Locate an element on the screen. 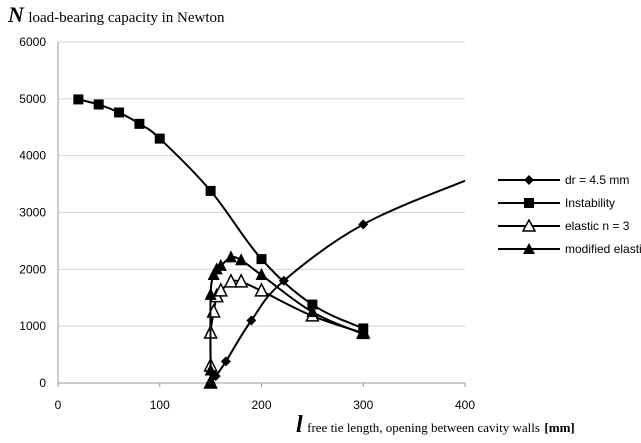 The width and height of the screenshot is (641, 443). legend-swatch-elastic is located at coordinates (529, 224).